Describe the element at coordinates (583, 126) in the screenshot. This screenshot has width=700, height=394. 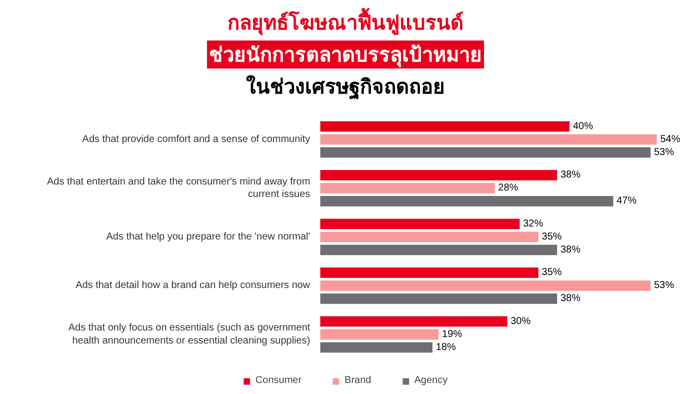
I see `data-label: 40%` at that location.